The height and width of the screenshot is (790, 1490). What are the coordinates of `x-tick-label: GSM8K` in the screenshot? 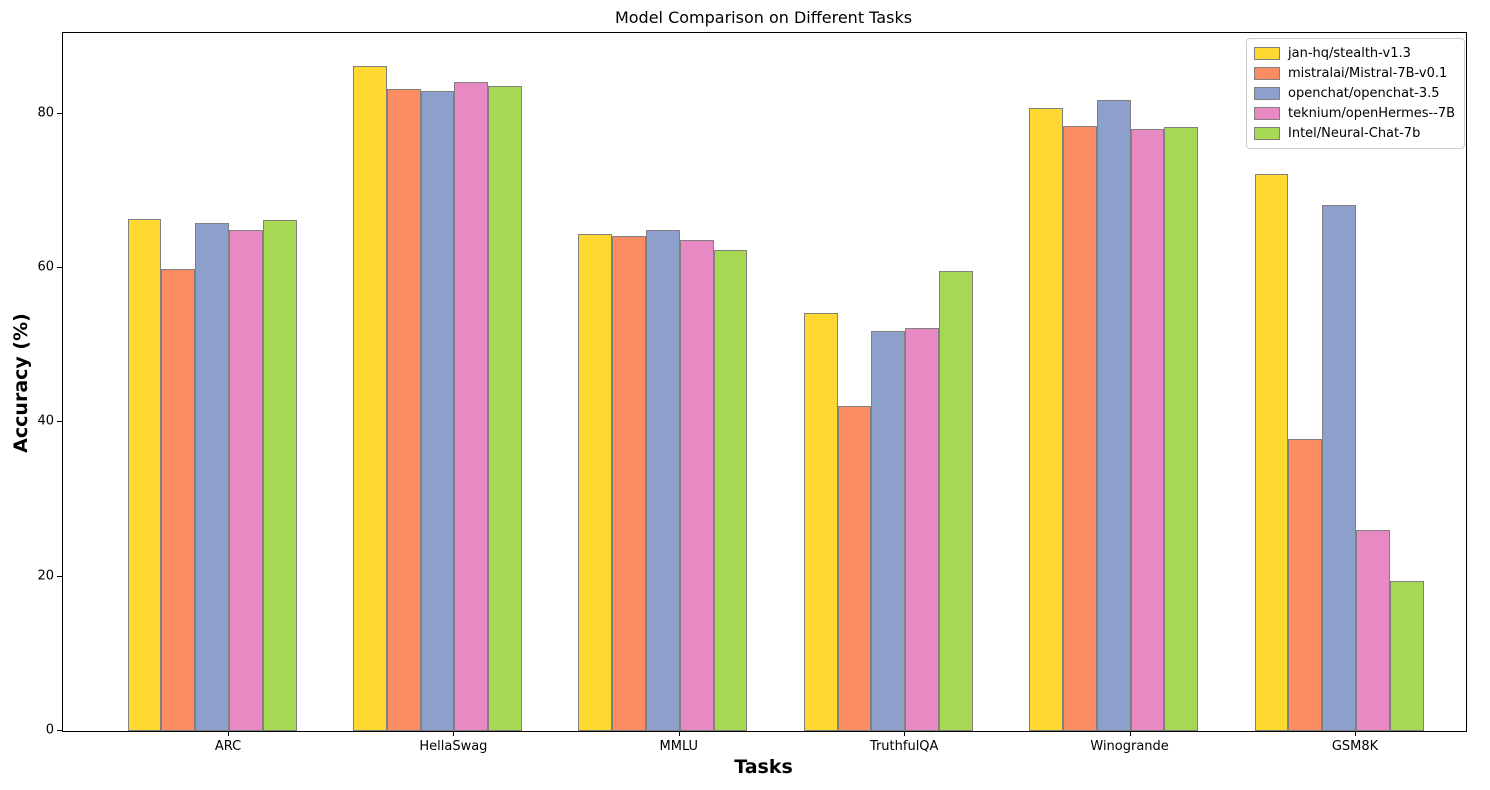 It's located at (1355, 746).